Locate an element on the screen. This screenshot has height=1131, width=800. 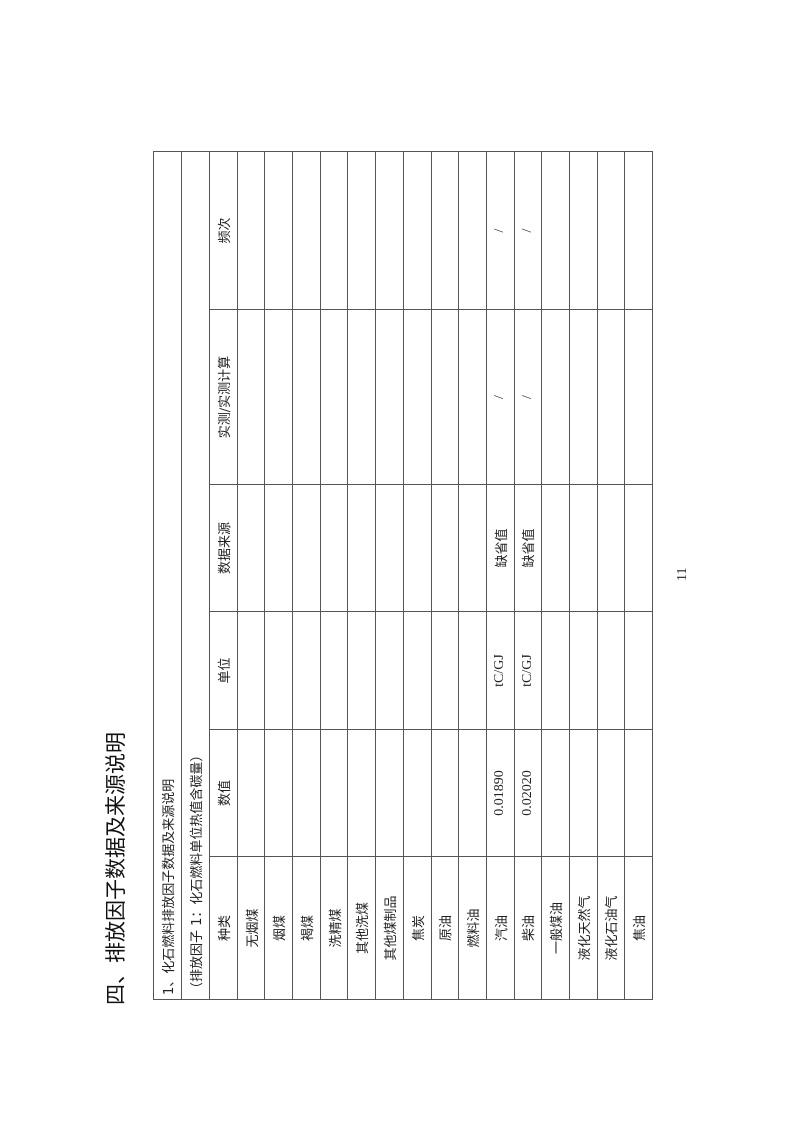
table-row: 汽油 0.01890 tC/GJ 缺省值 / / is located at coordinates (500, 575).